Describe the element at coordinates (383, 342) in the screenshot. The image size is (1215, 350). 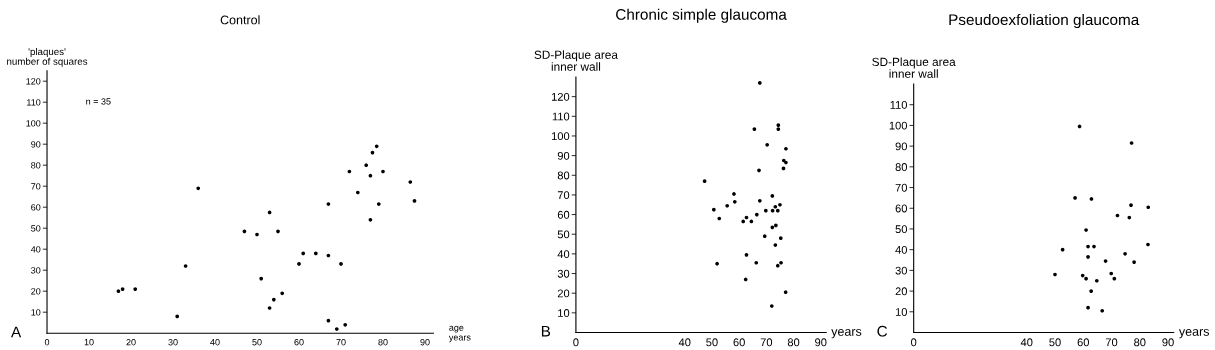
I see `x-tick-label: 80` at that location.